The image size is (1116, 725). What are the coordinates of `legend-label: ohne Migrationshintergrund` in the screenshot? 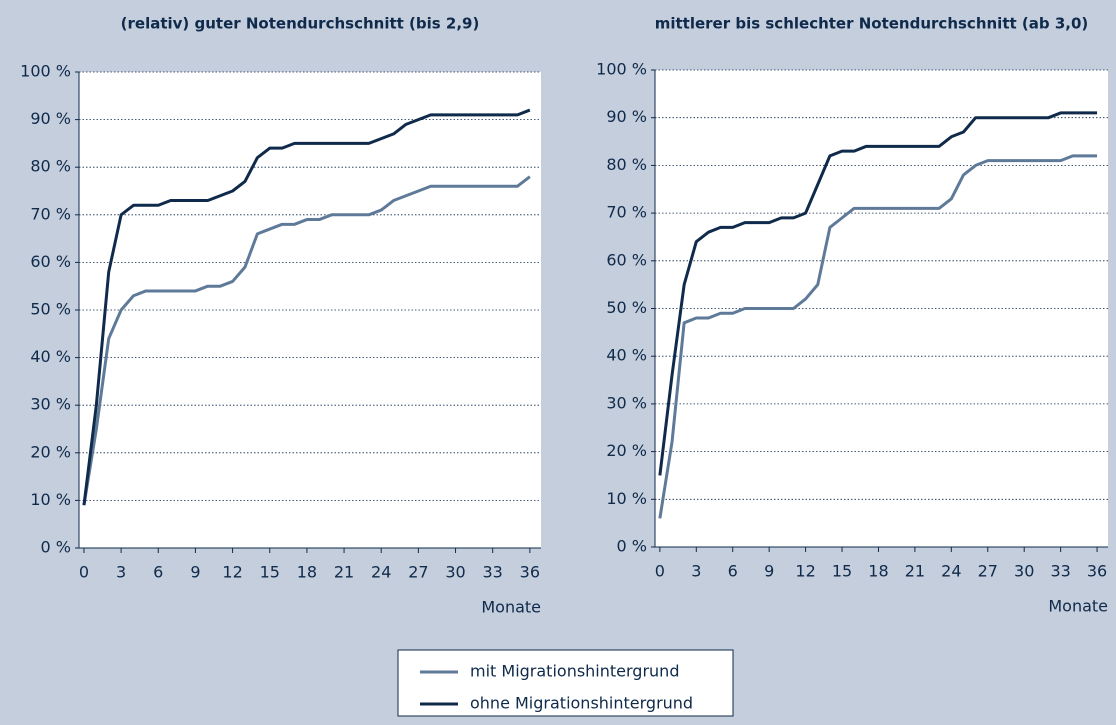 It's located at (581, 703).